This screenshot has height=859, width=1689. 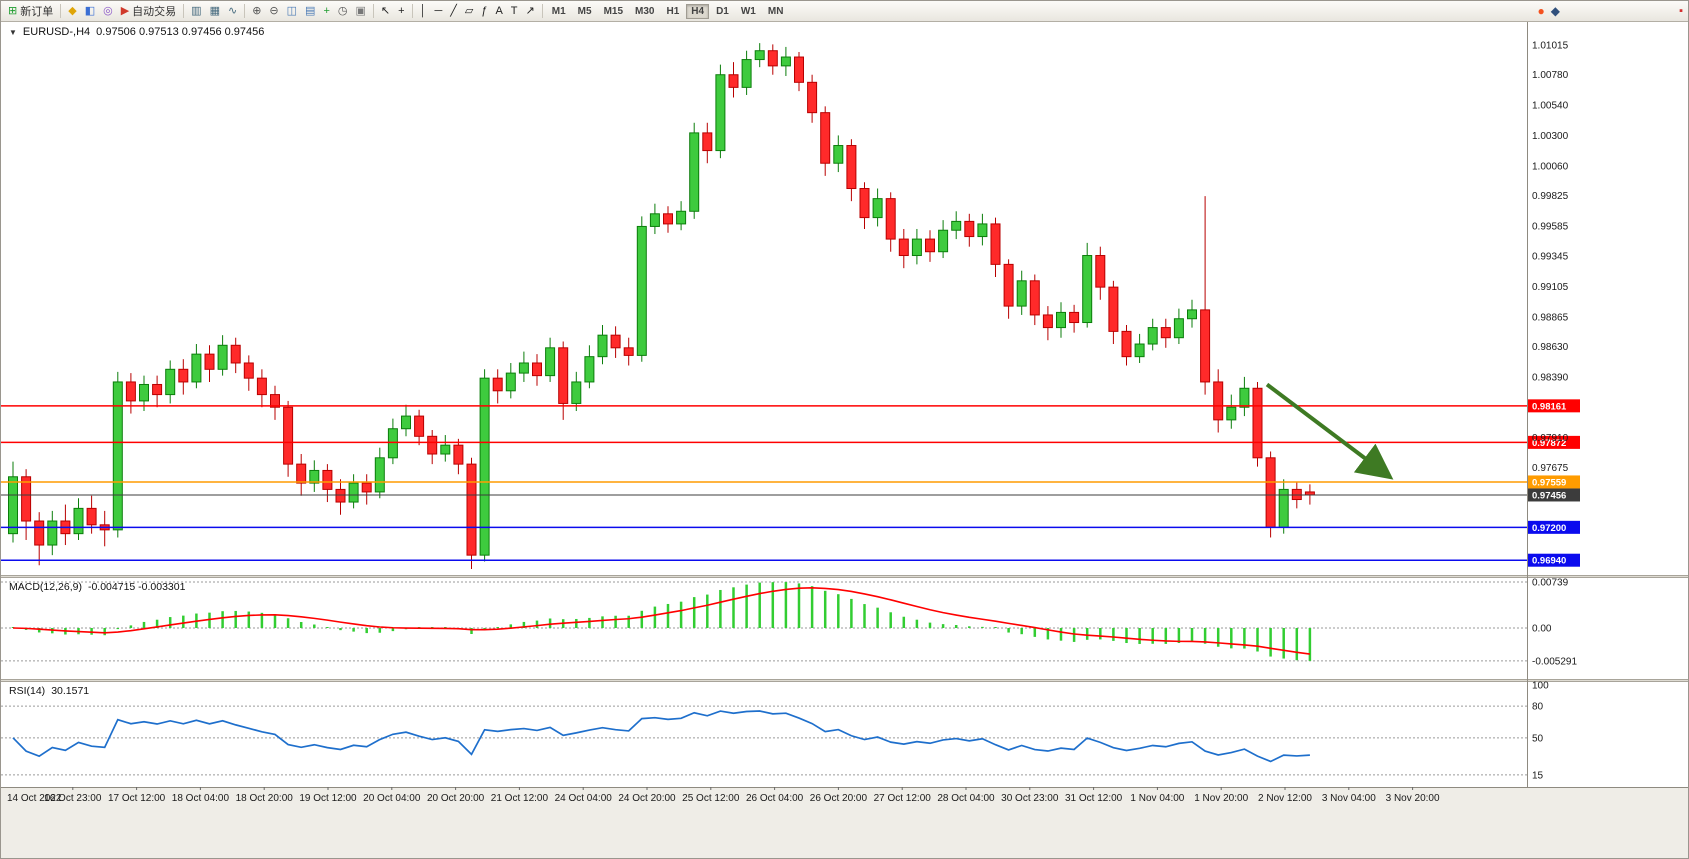 What do you see at coordinates (469, 11) in the screenshot?
I see `channel-button: ▱` at bounding box center [469, 11].